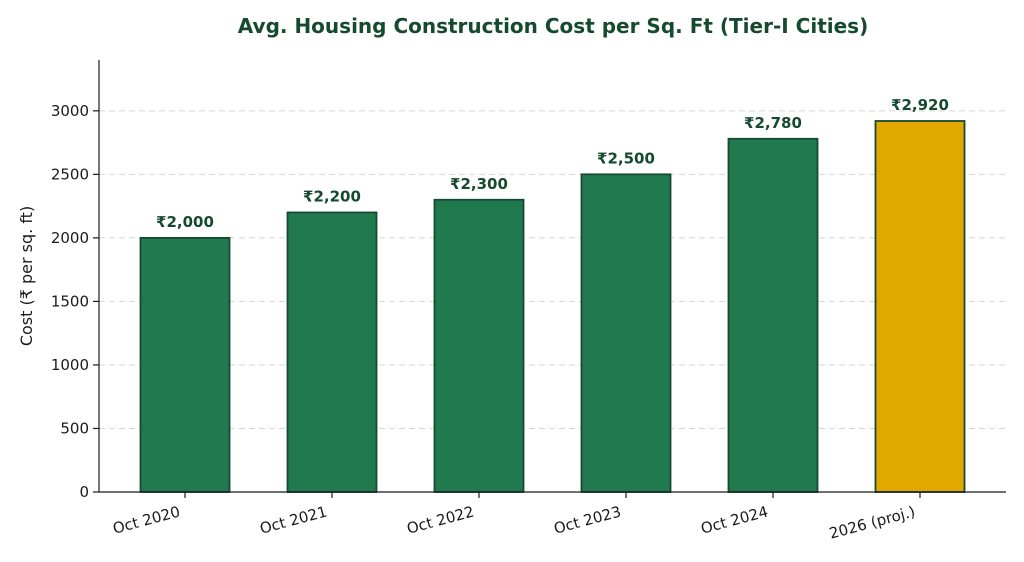 Image resolution: width=1024 pixels, height=562 pixels. I want to click on y-tick-label: 2500, so click(70, 174).